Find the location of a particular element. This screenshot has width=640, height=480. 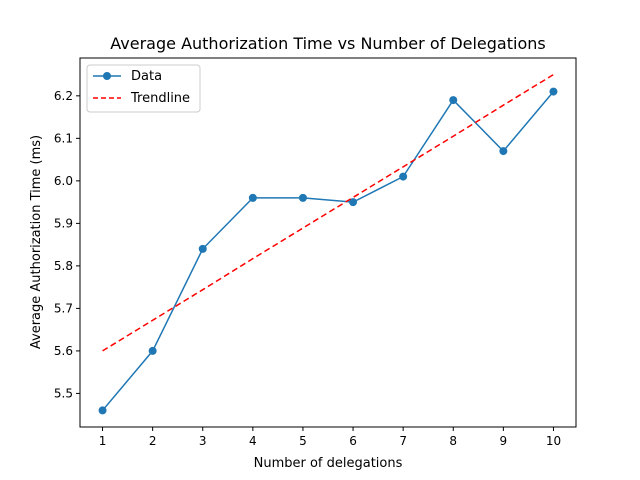

y-tick-label: 6.0 is located at coordinates (63, 181).